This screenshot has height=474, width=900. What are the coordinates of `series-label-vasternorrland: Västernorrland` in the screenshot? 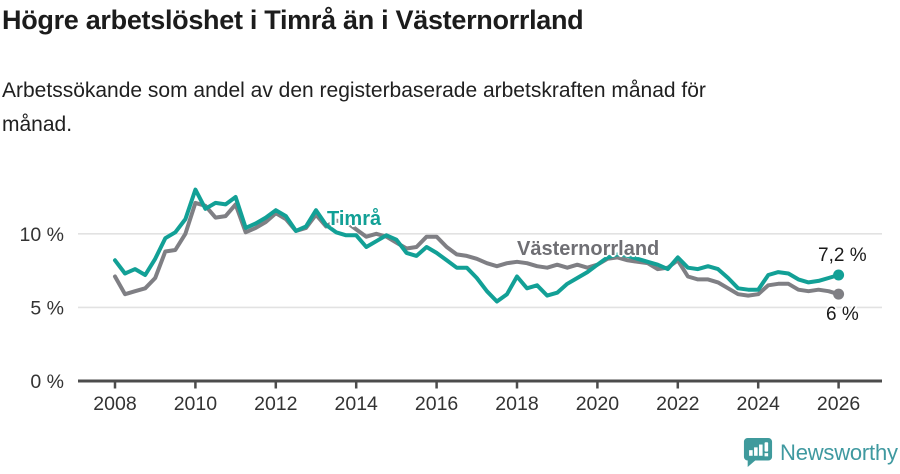 It's located at (588, 249).